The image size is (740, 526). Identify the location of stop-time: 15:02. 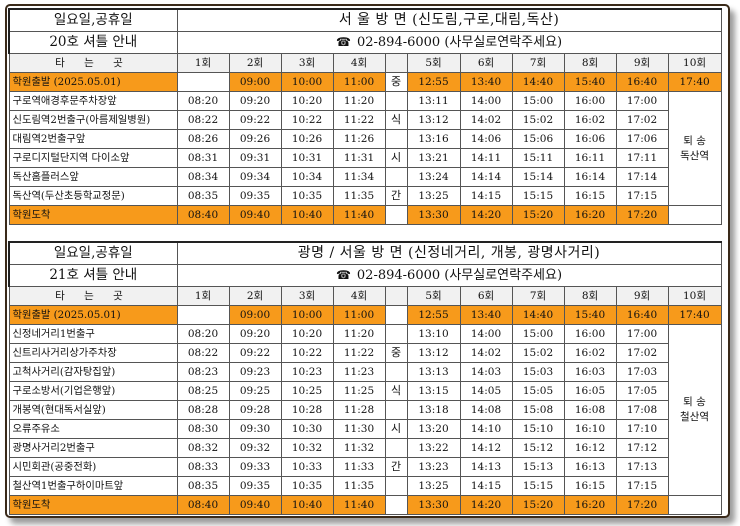
(538, 120).